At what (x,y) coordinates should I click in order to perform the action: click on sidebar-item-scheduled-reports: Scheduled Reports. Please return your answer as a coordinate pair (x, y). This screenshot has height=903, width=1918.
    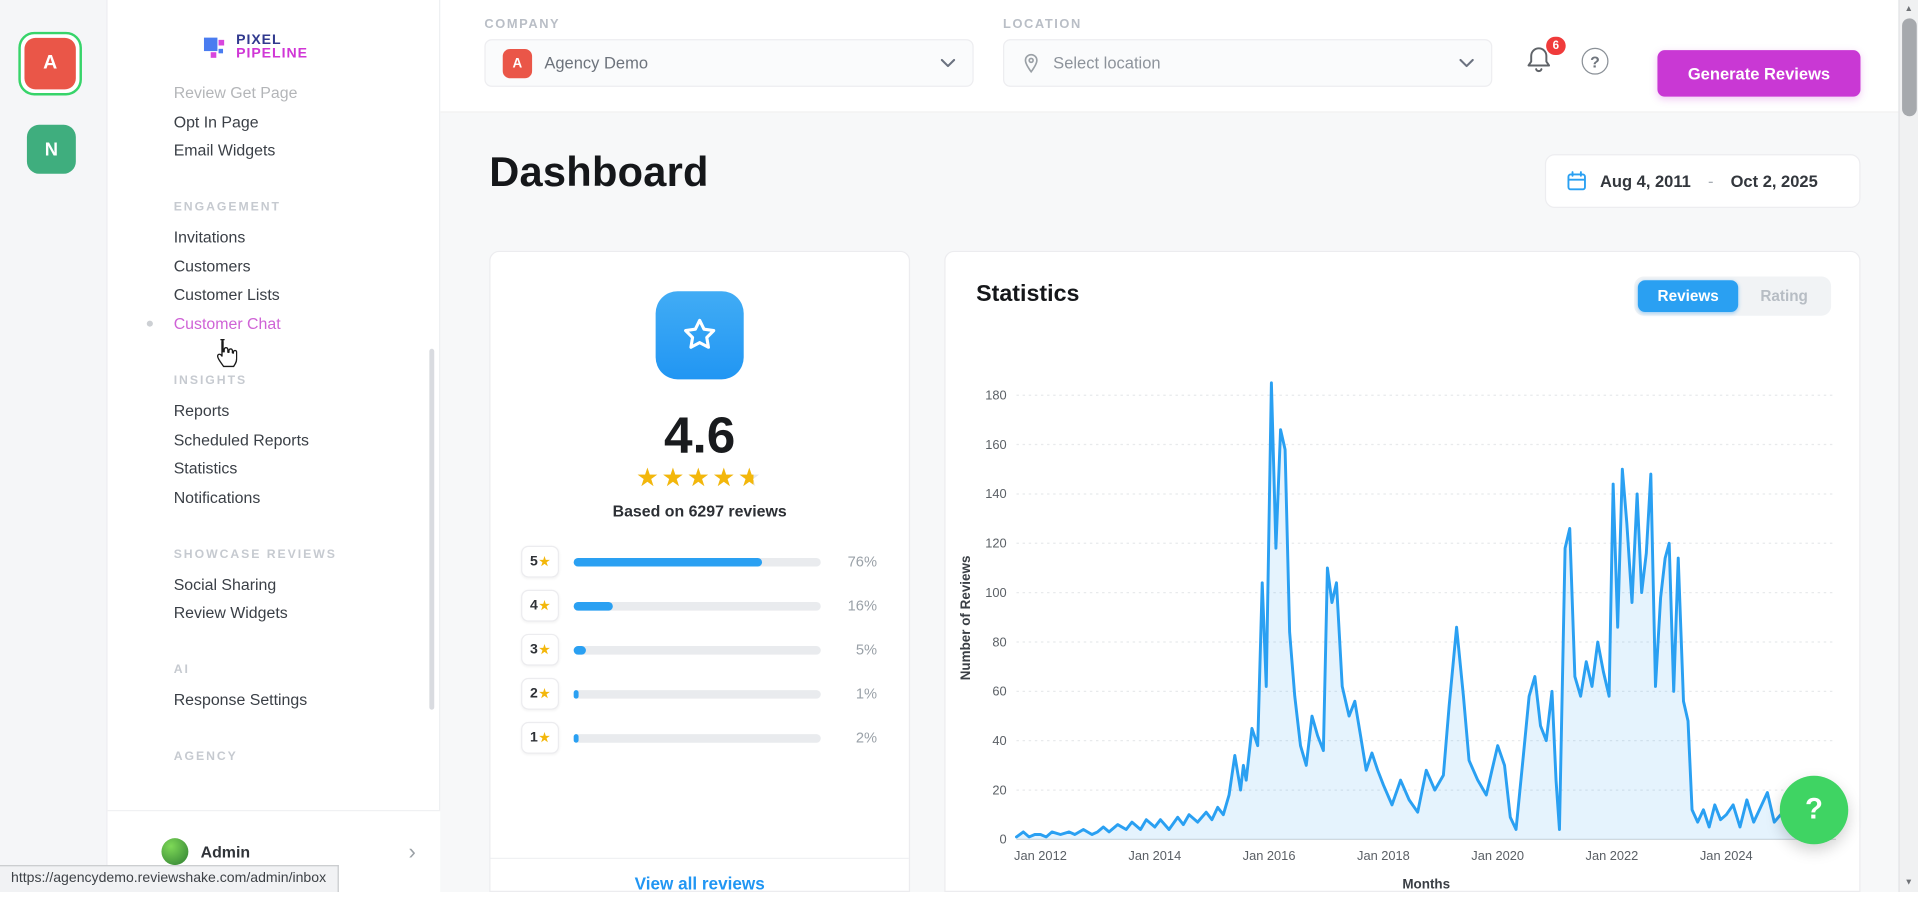
    Looking at the image, I should click on (241, 439).